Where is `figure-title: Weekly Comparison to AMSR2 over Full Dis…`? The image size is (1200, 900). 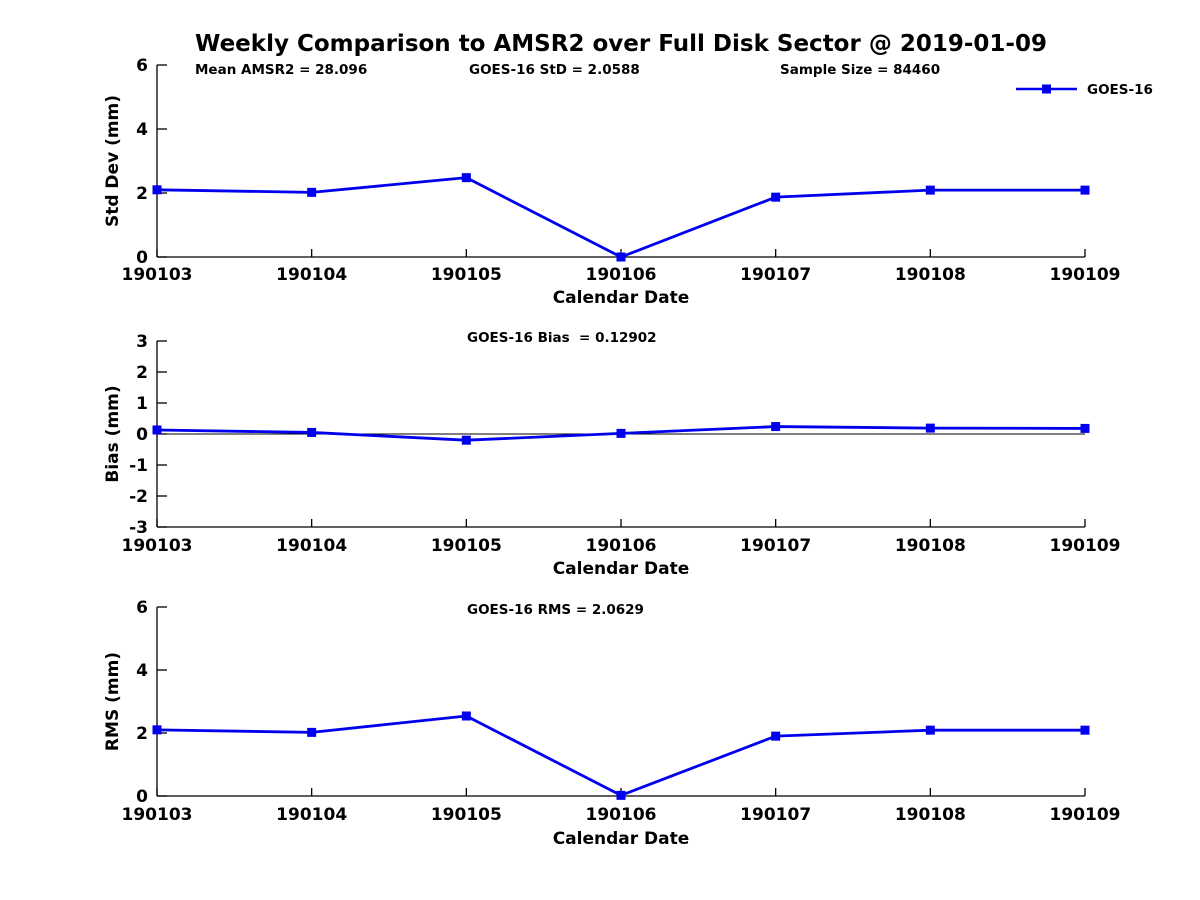 figure-title: Weekly Comparison to AMSR2 over Full Dis… is located at coordinates (621, 44).